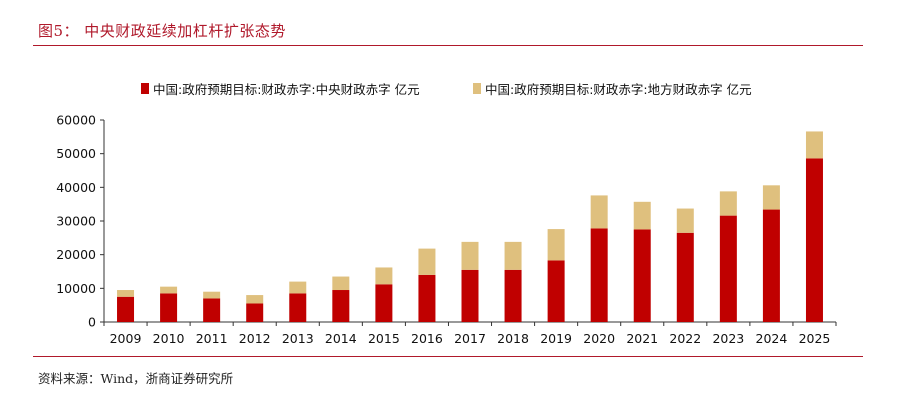 The width and height of the screenshot is (898, 406). Describe the element at coordinates (145, 88) in the screenshot. I see `legend-swatch-central` at that location.